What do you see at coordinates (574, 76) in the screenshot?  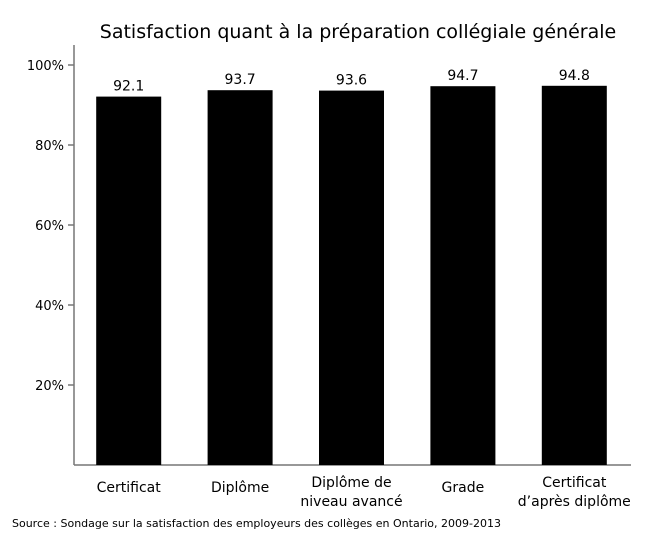 I see `data-label: 94.8` at bounding box center [574, 76].